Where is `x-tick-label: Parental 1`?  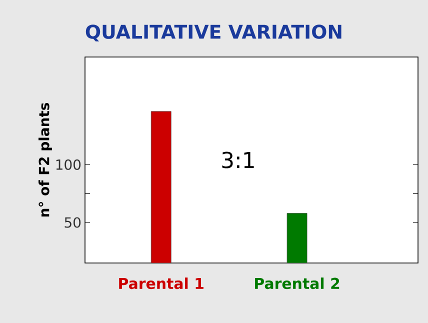 x-tick-label: Parental 1 is located at coordinates (161, 284).